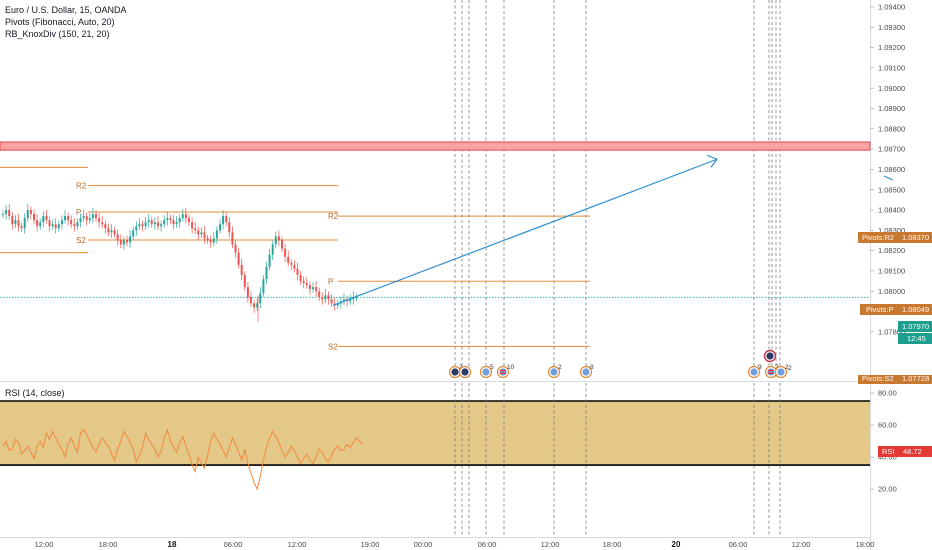 Image resolution: width=932 pixels, height=550 pixels. Describe the element at coordinates (887, 489) in the screenshot. I see `rsi-tick-label: 20.00` at that location.